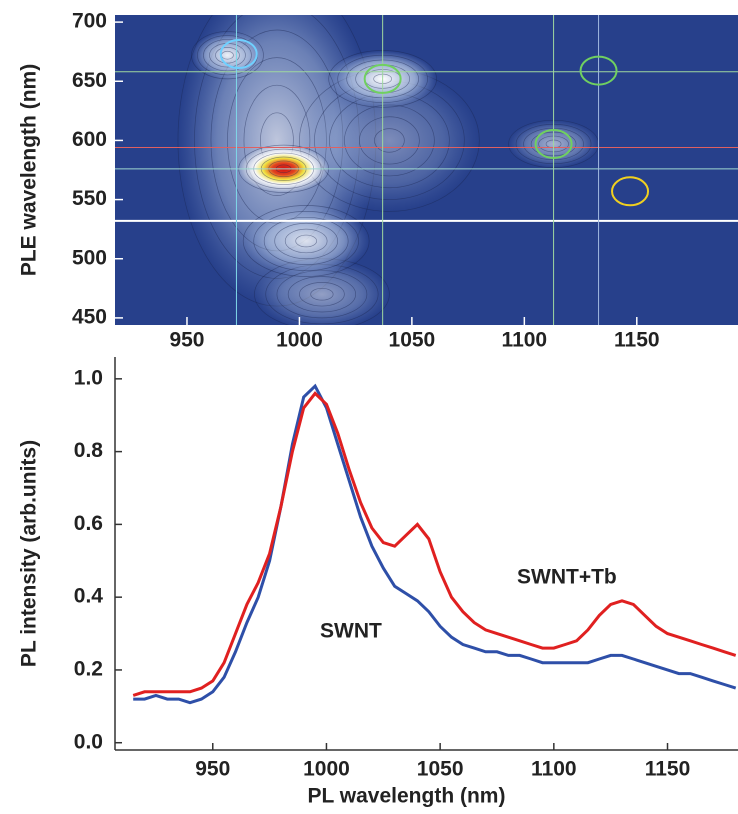 The image size is (738, 814). What do you see at coordinates (89, 257) in the screenshot?
I see `y-tick-label: 500` at bounding box center [89, 257].